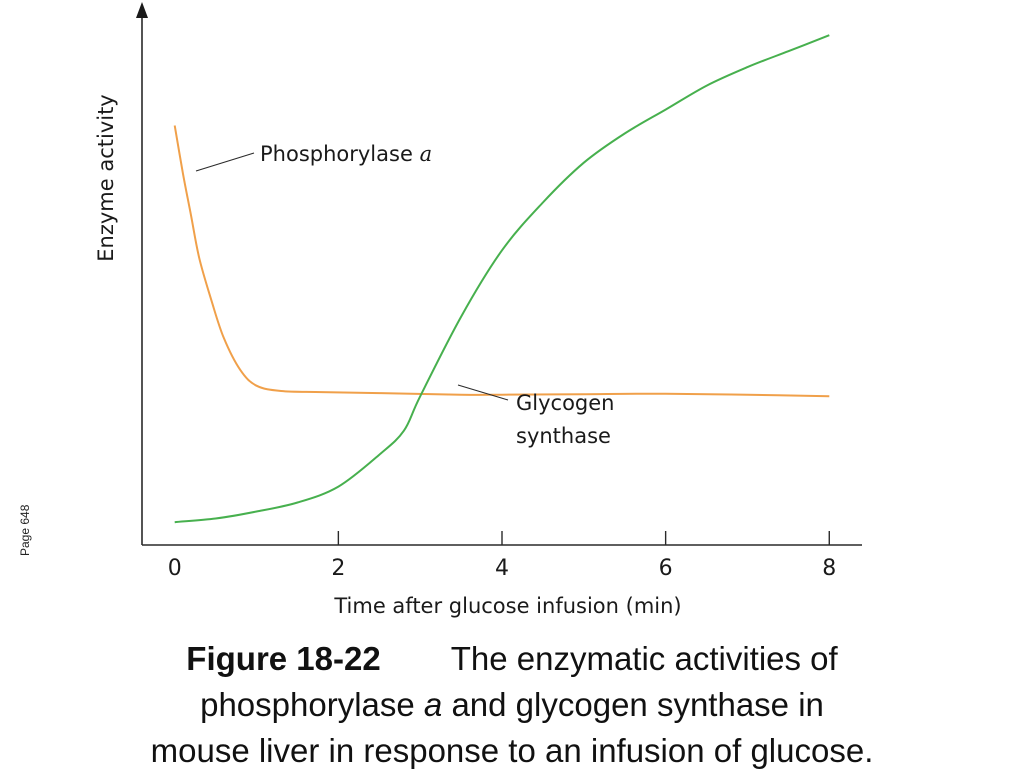 The image size is (1024, 774). I want to click on caption-line-2-post: and glycogen synthase in, so click(633, 704).